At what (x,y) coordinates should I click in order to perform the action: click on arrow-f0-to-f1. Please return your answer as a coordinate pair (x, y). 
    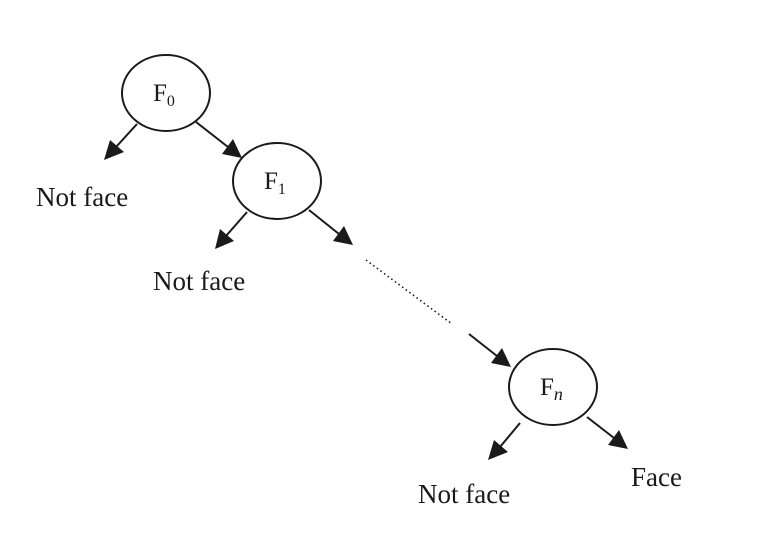
    Looking at the image, I should click on (218, 139).